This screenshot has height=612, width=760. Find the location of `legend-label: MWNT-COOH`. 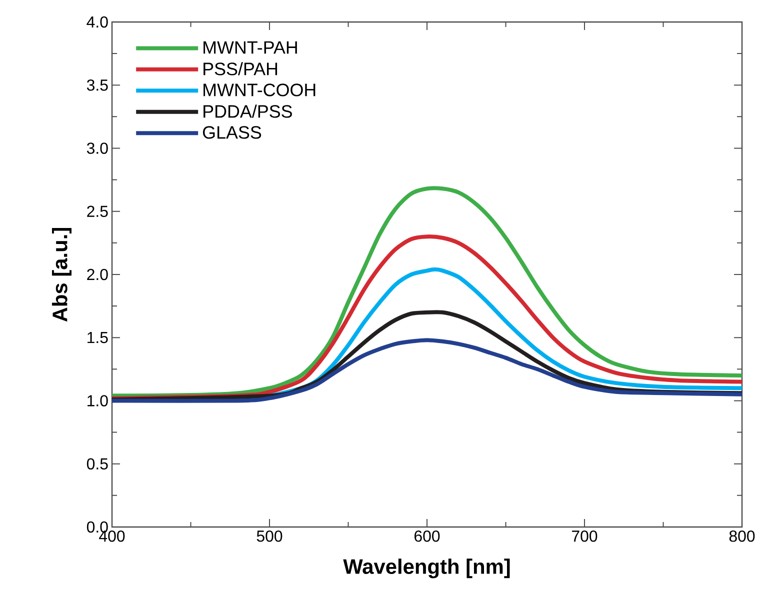

legend-label: MWNT-COOH is located at coordinates (260, 90).